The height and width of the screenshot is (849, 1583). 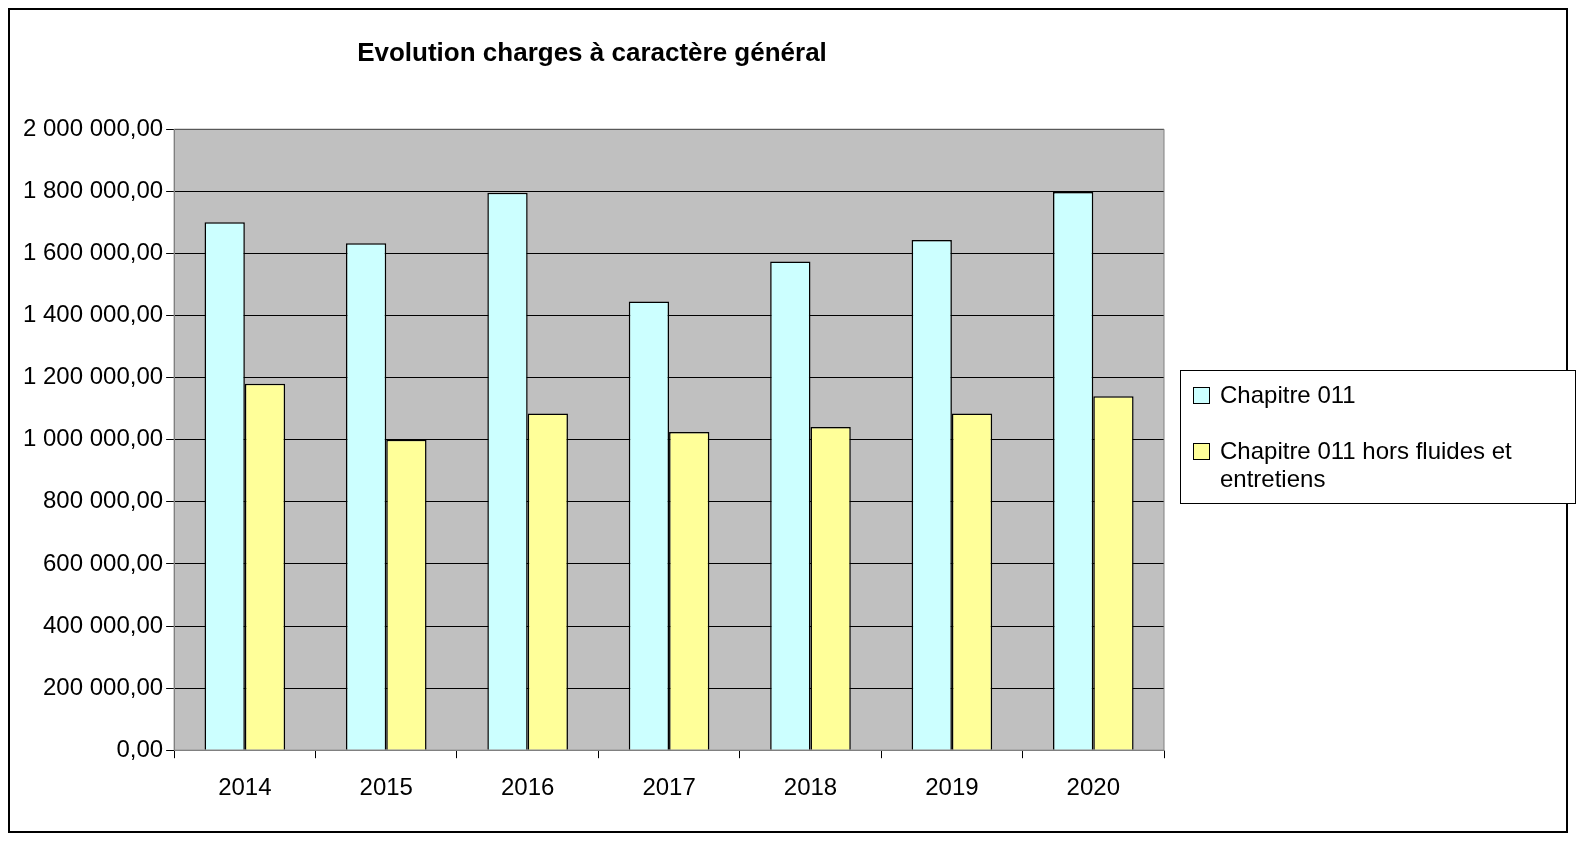 I want to click on legend-label: Chapitre 011 hors fluides et entretiens, so click(x=1366, y=465).